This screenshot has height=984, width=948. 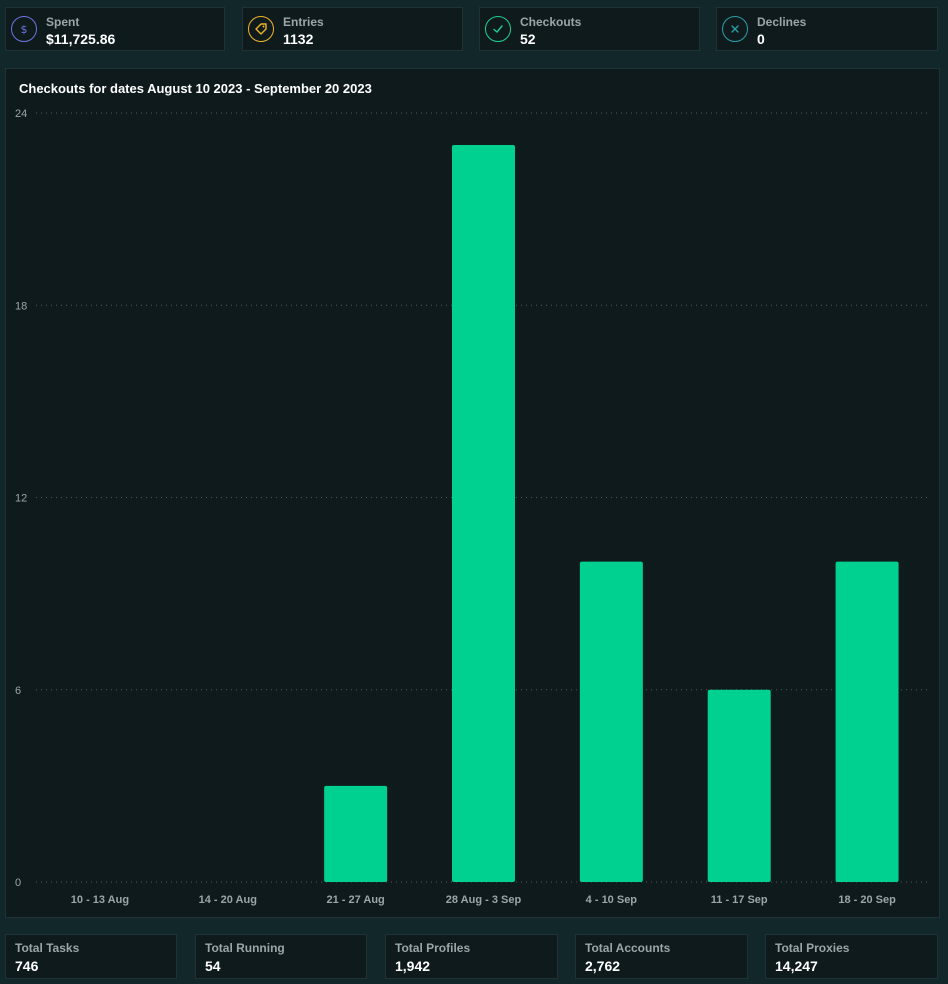 I want to click on x-tick-label: 4 - 10 Sep, so click(x=612, y=900).